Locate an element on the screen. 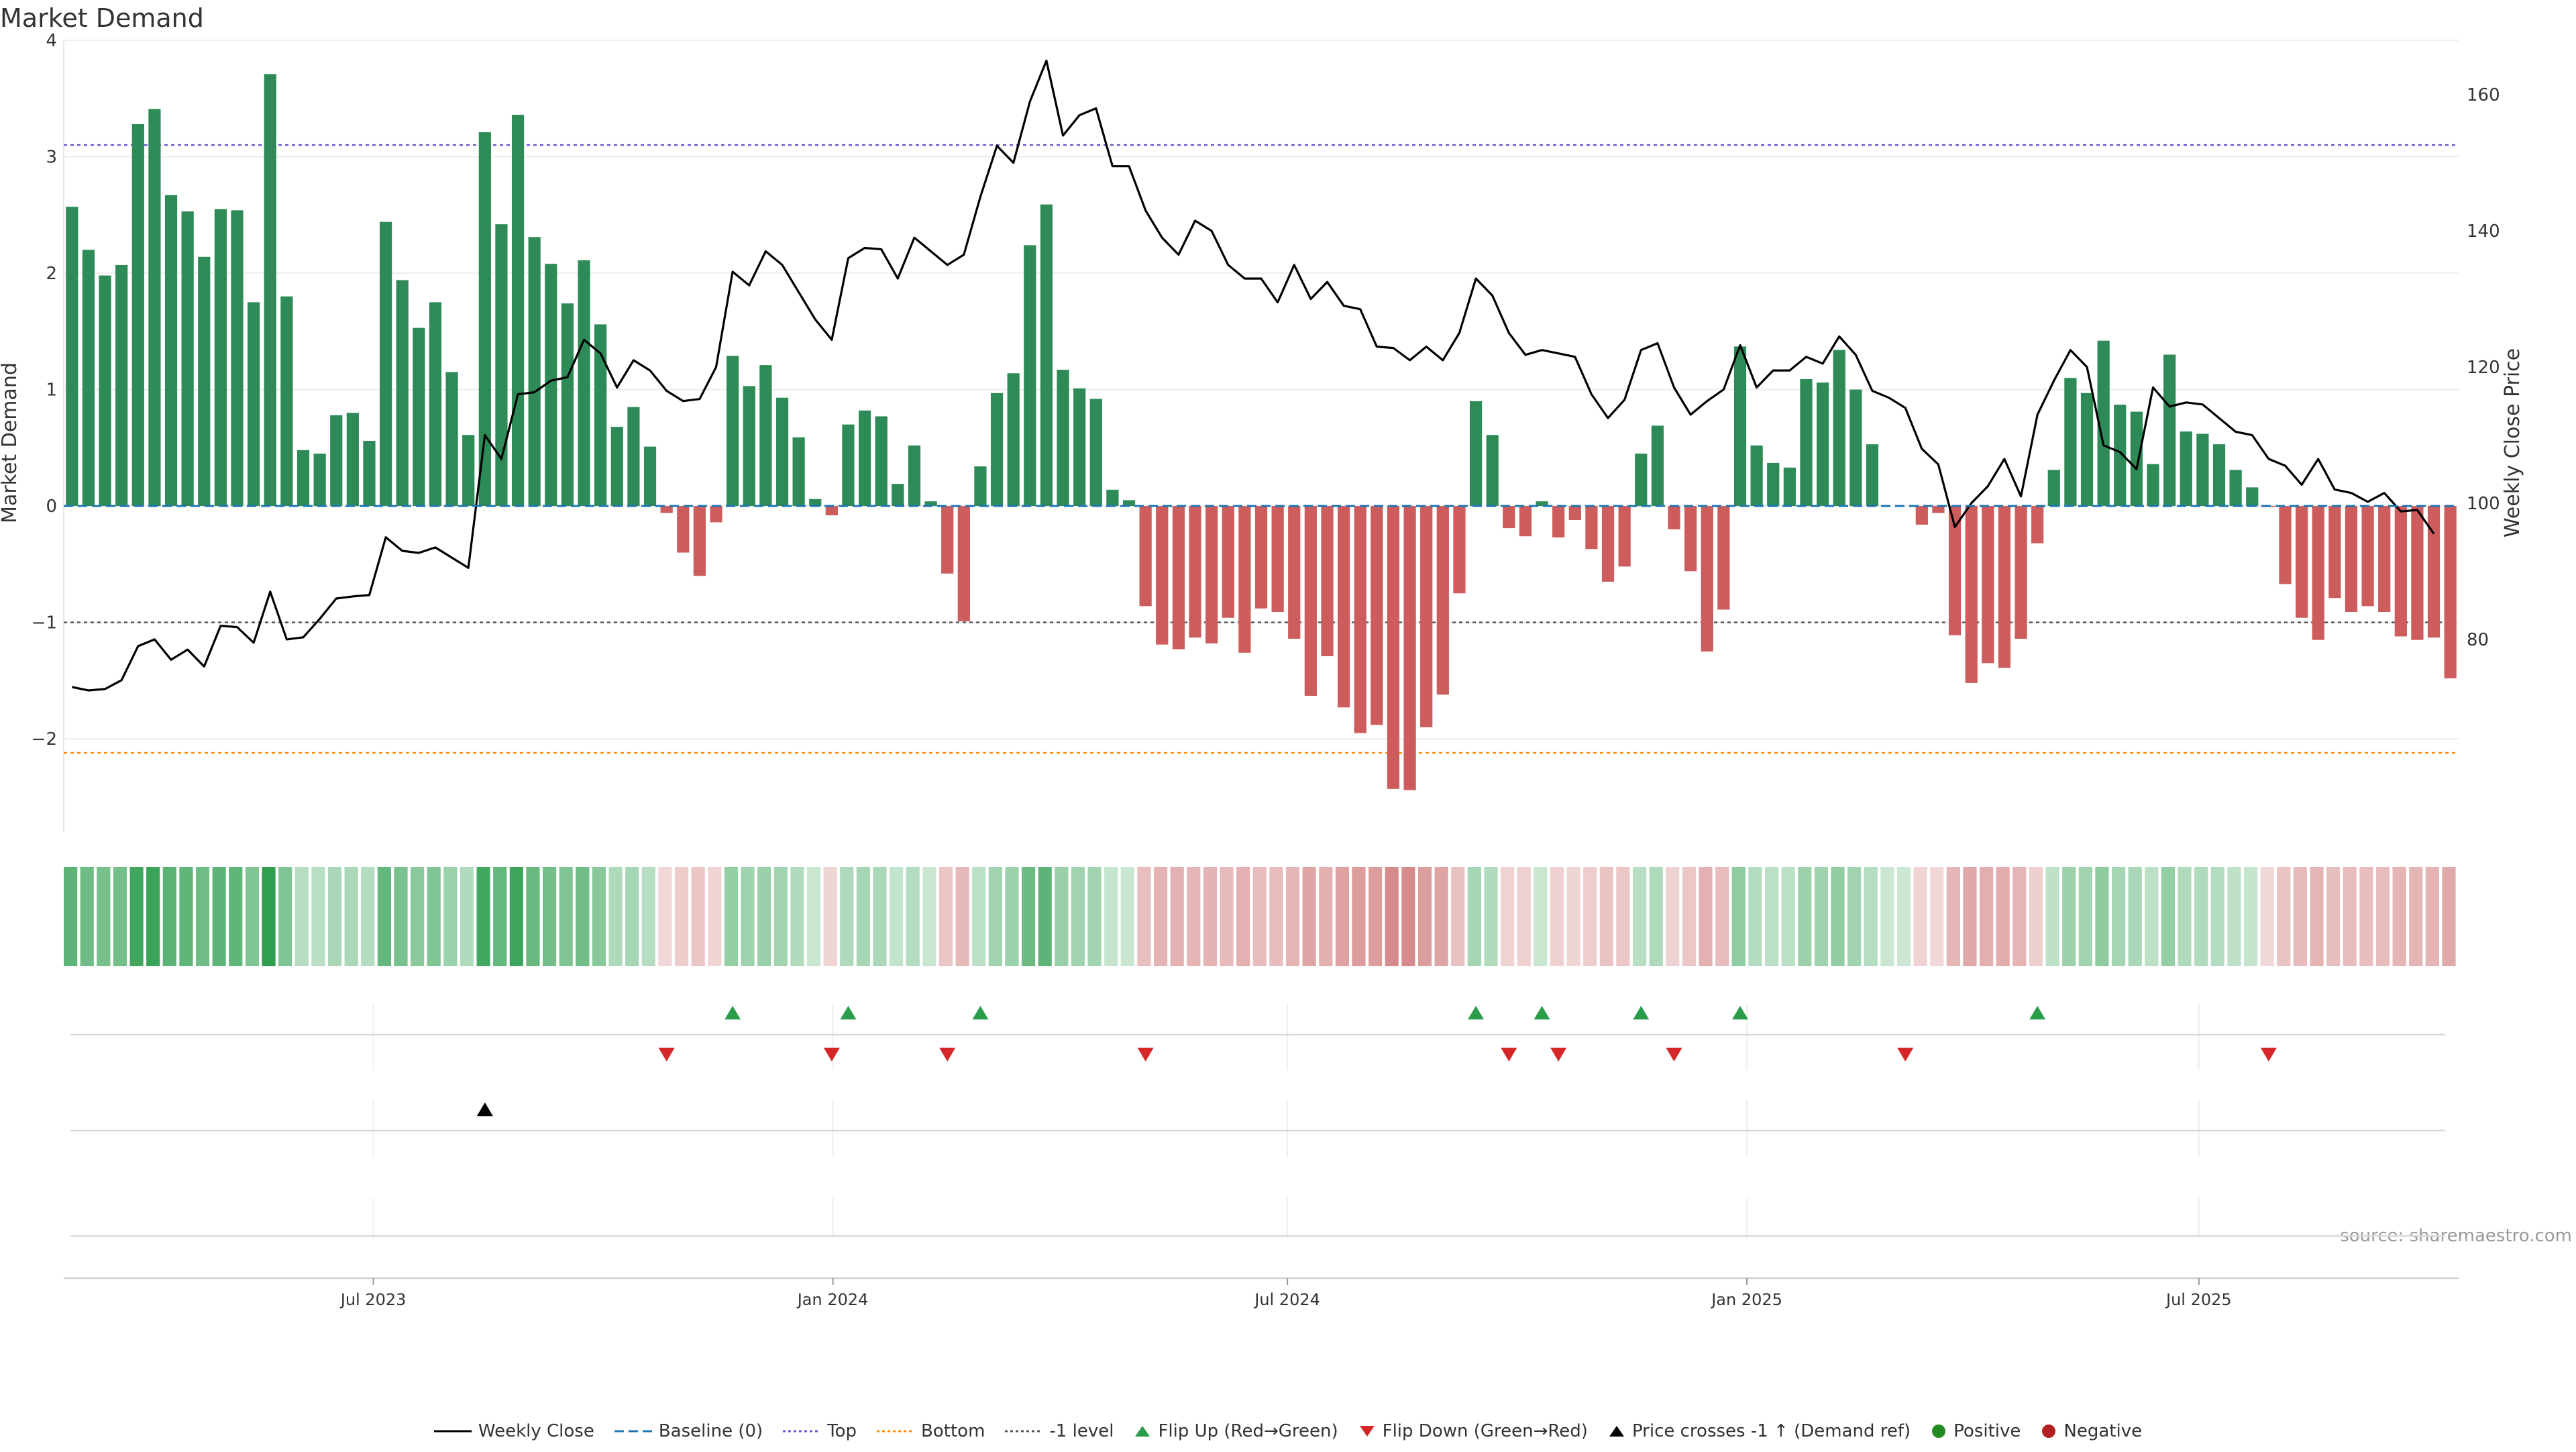 The width and height of the screenshot is (2576, 1452). legend-flip-down: Flip Down (Green→Red) is located at coordinates (1473, 1431).